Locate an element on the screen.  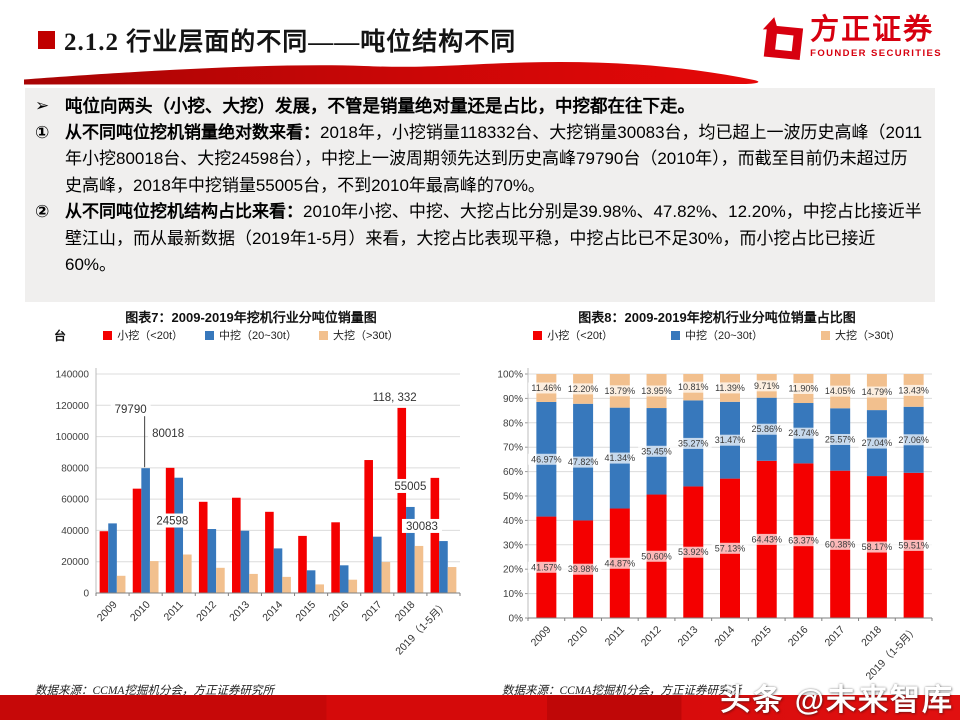
svg-text: 50% is located at coordinates (513, 497).